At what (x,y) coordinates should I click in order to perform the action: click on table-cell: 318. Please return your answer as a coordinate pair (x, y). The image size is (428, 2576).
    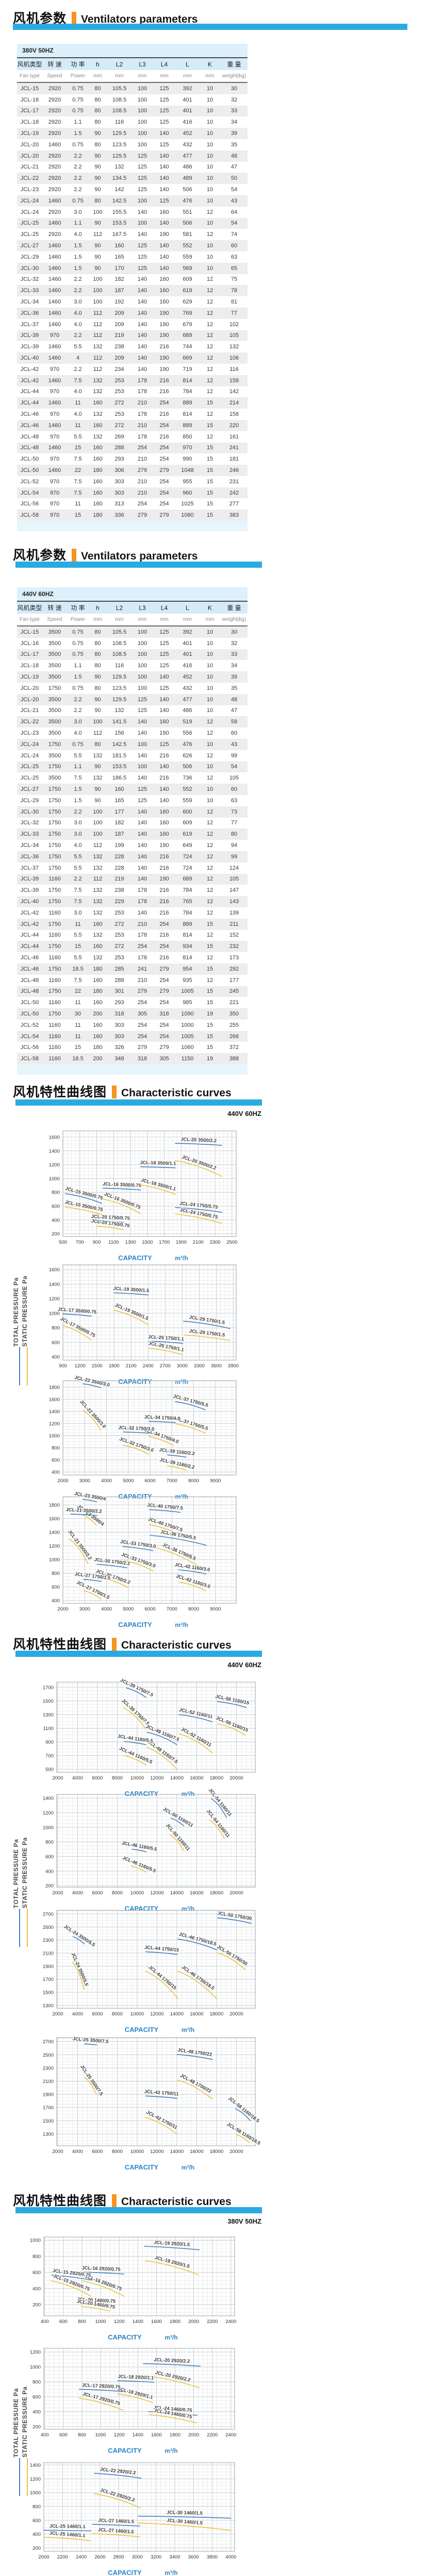
    Looking at the image, I should click on (164, 1013).